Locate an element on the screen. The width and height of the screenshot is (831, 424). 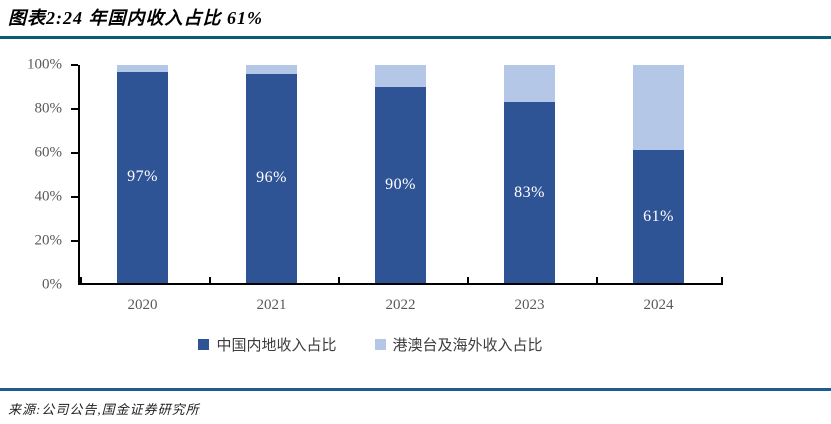
bar-2024: 61% is located at coordinates (658, 174).